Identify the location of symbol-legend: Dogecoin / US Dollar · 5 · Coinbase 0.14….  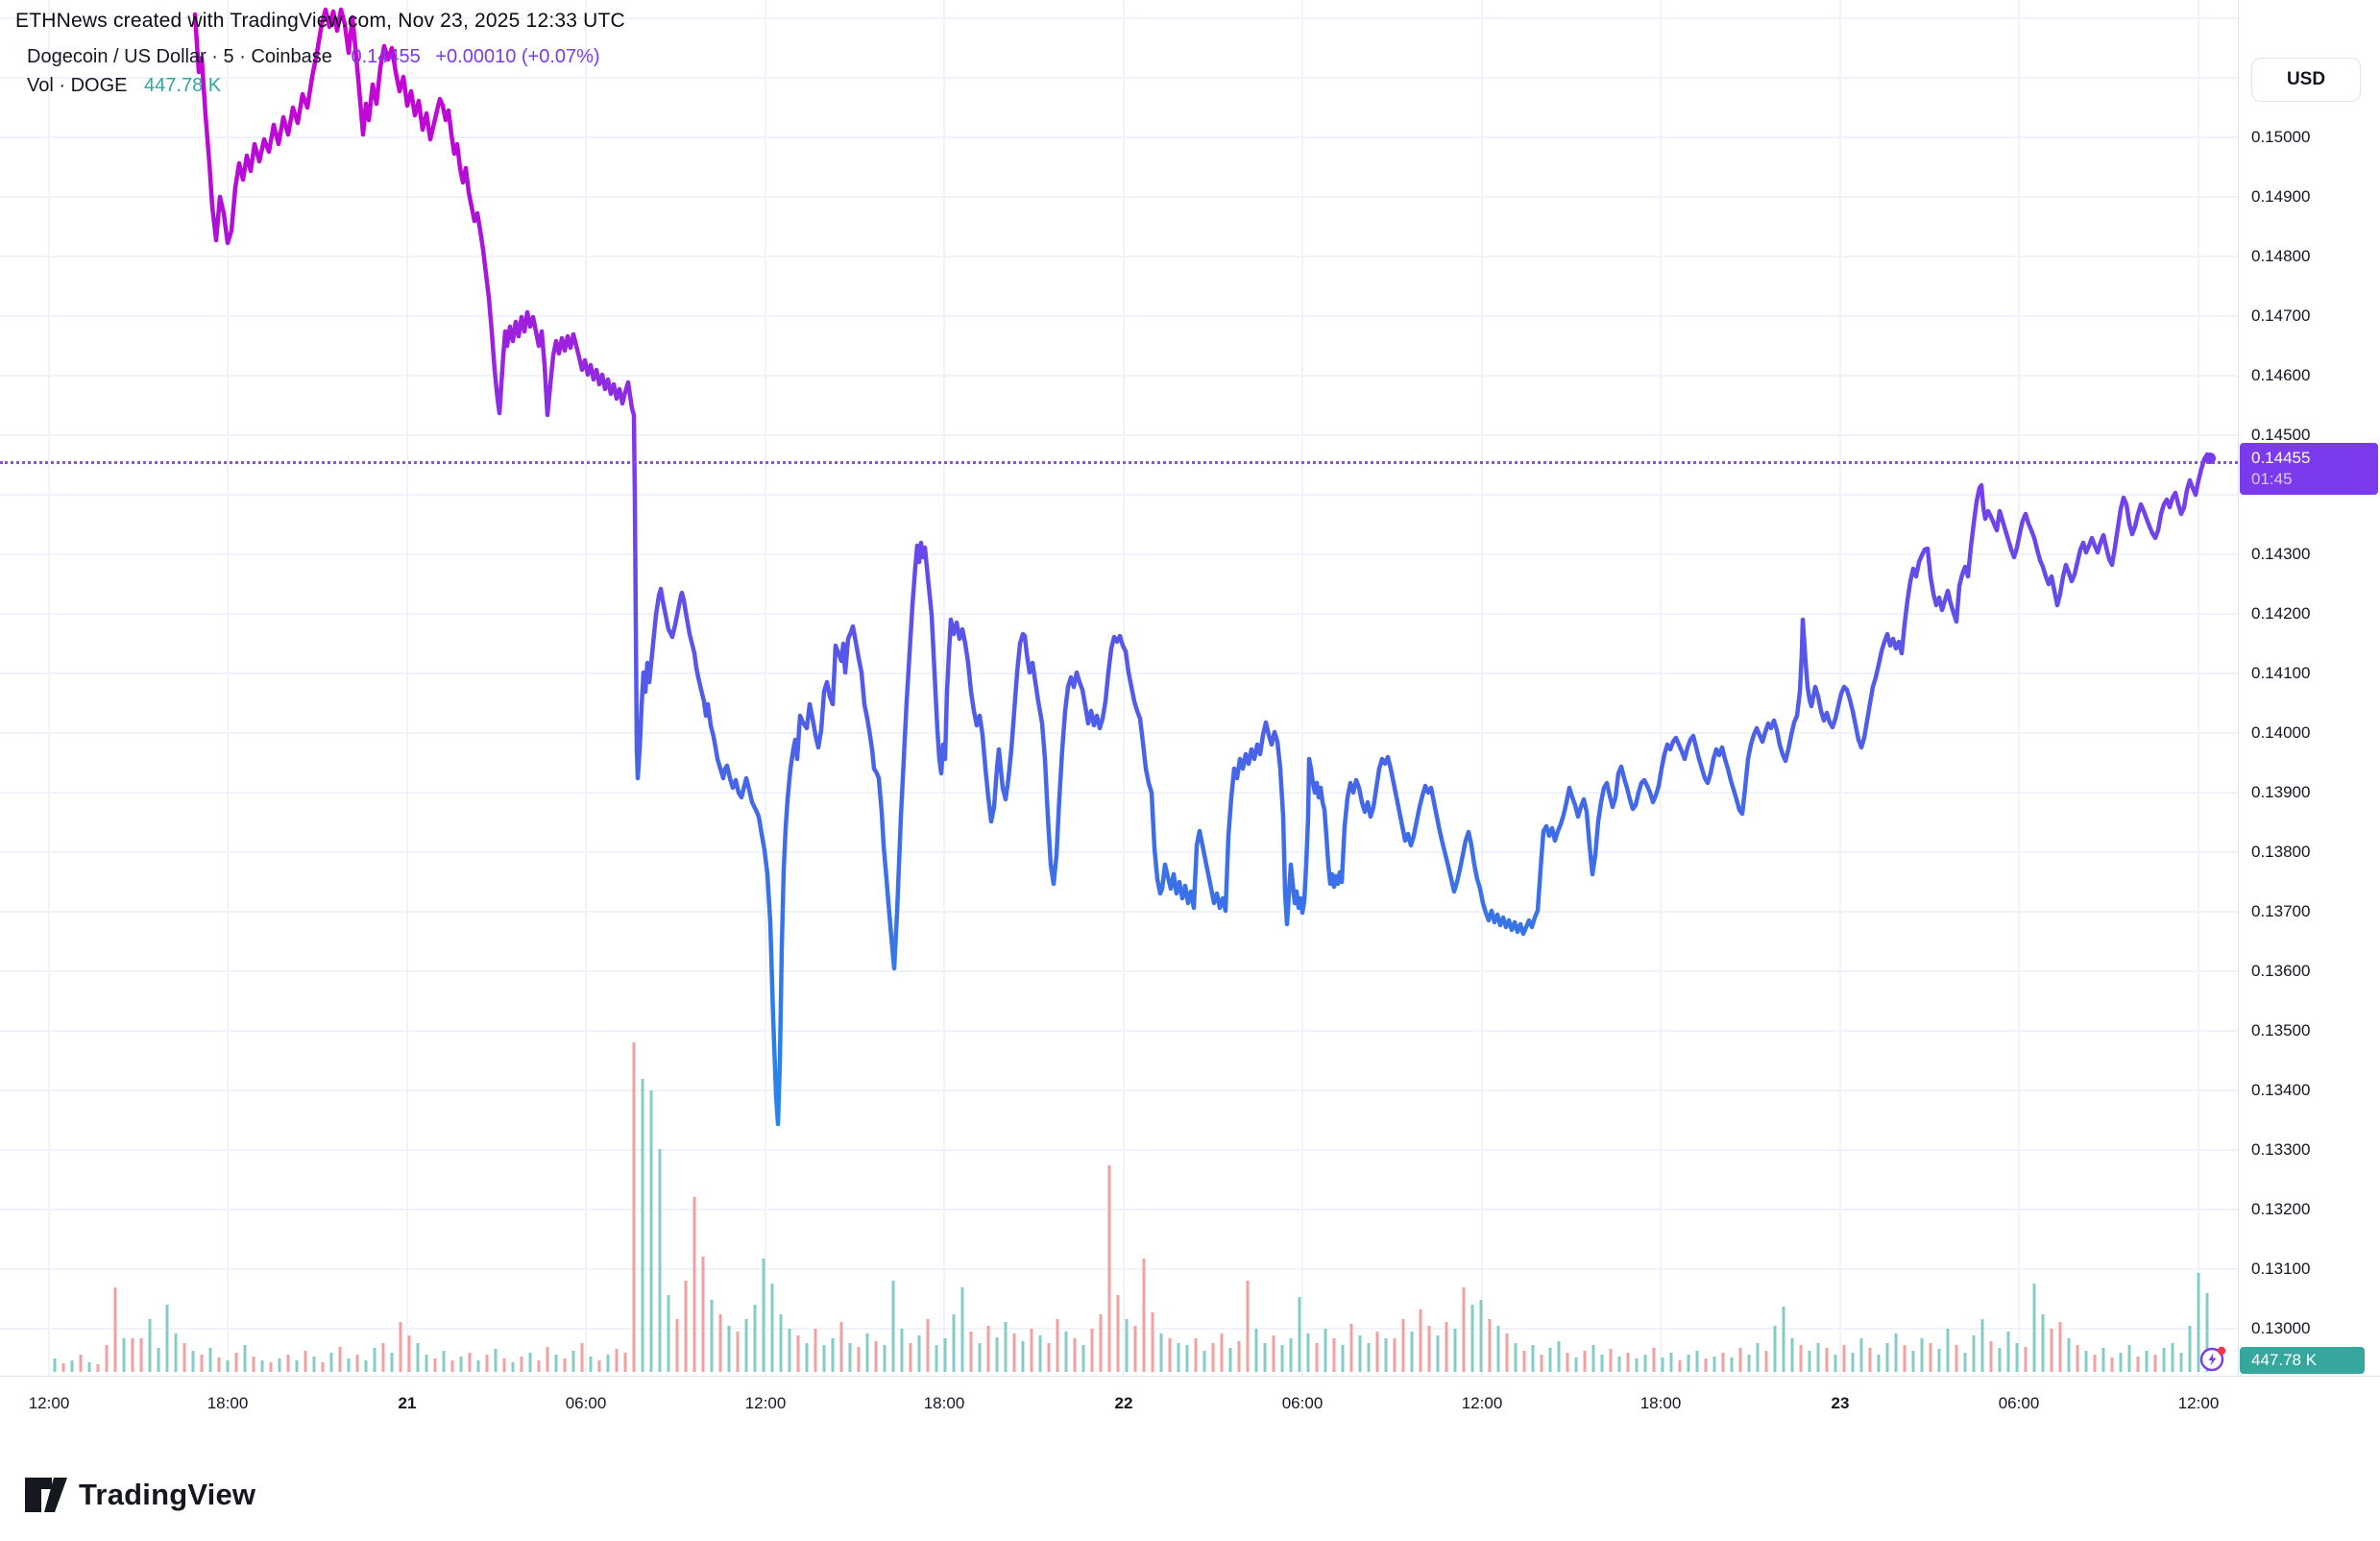
(314, 71).